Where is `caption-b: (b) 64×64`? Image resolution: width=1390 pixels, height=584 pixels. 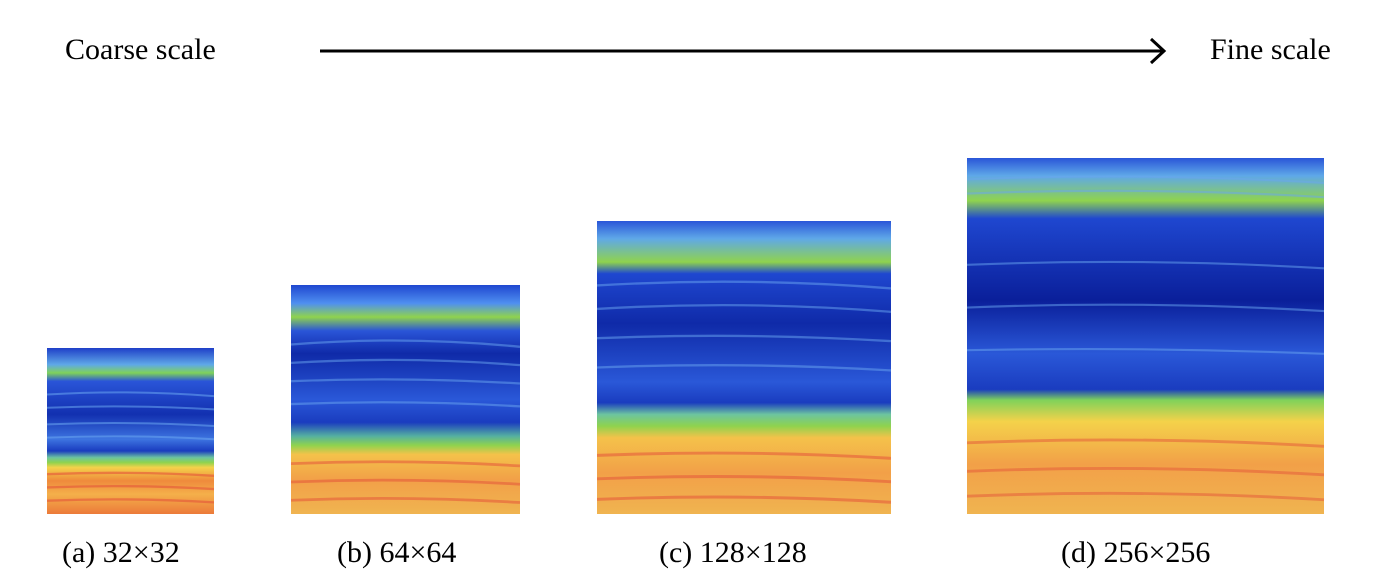
caption-b: (b) 64×64 is located at coordinates (397, 552).